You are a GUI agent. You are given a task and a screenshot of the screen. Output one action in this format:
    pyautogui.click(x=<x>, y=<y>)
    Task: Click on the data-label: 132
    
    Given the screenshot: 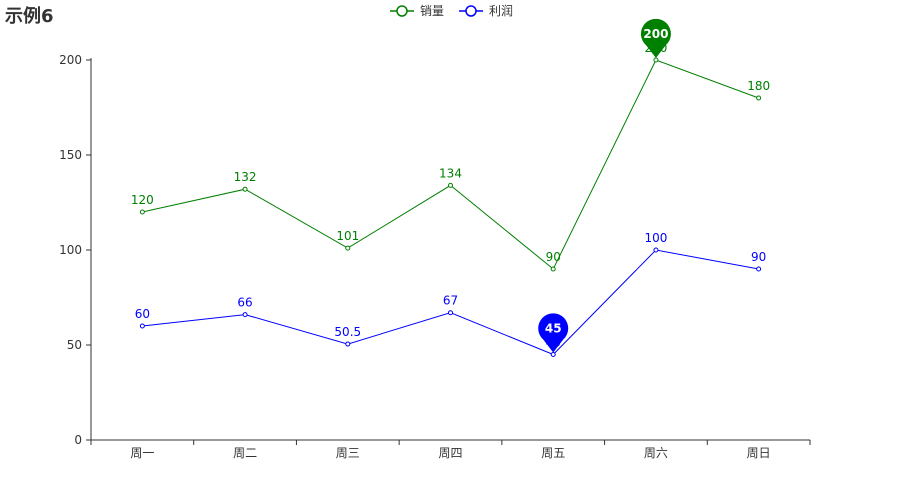 What is the action you would take?
    pyautogui.click(x=245, y=177)
    